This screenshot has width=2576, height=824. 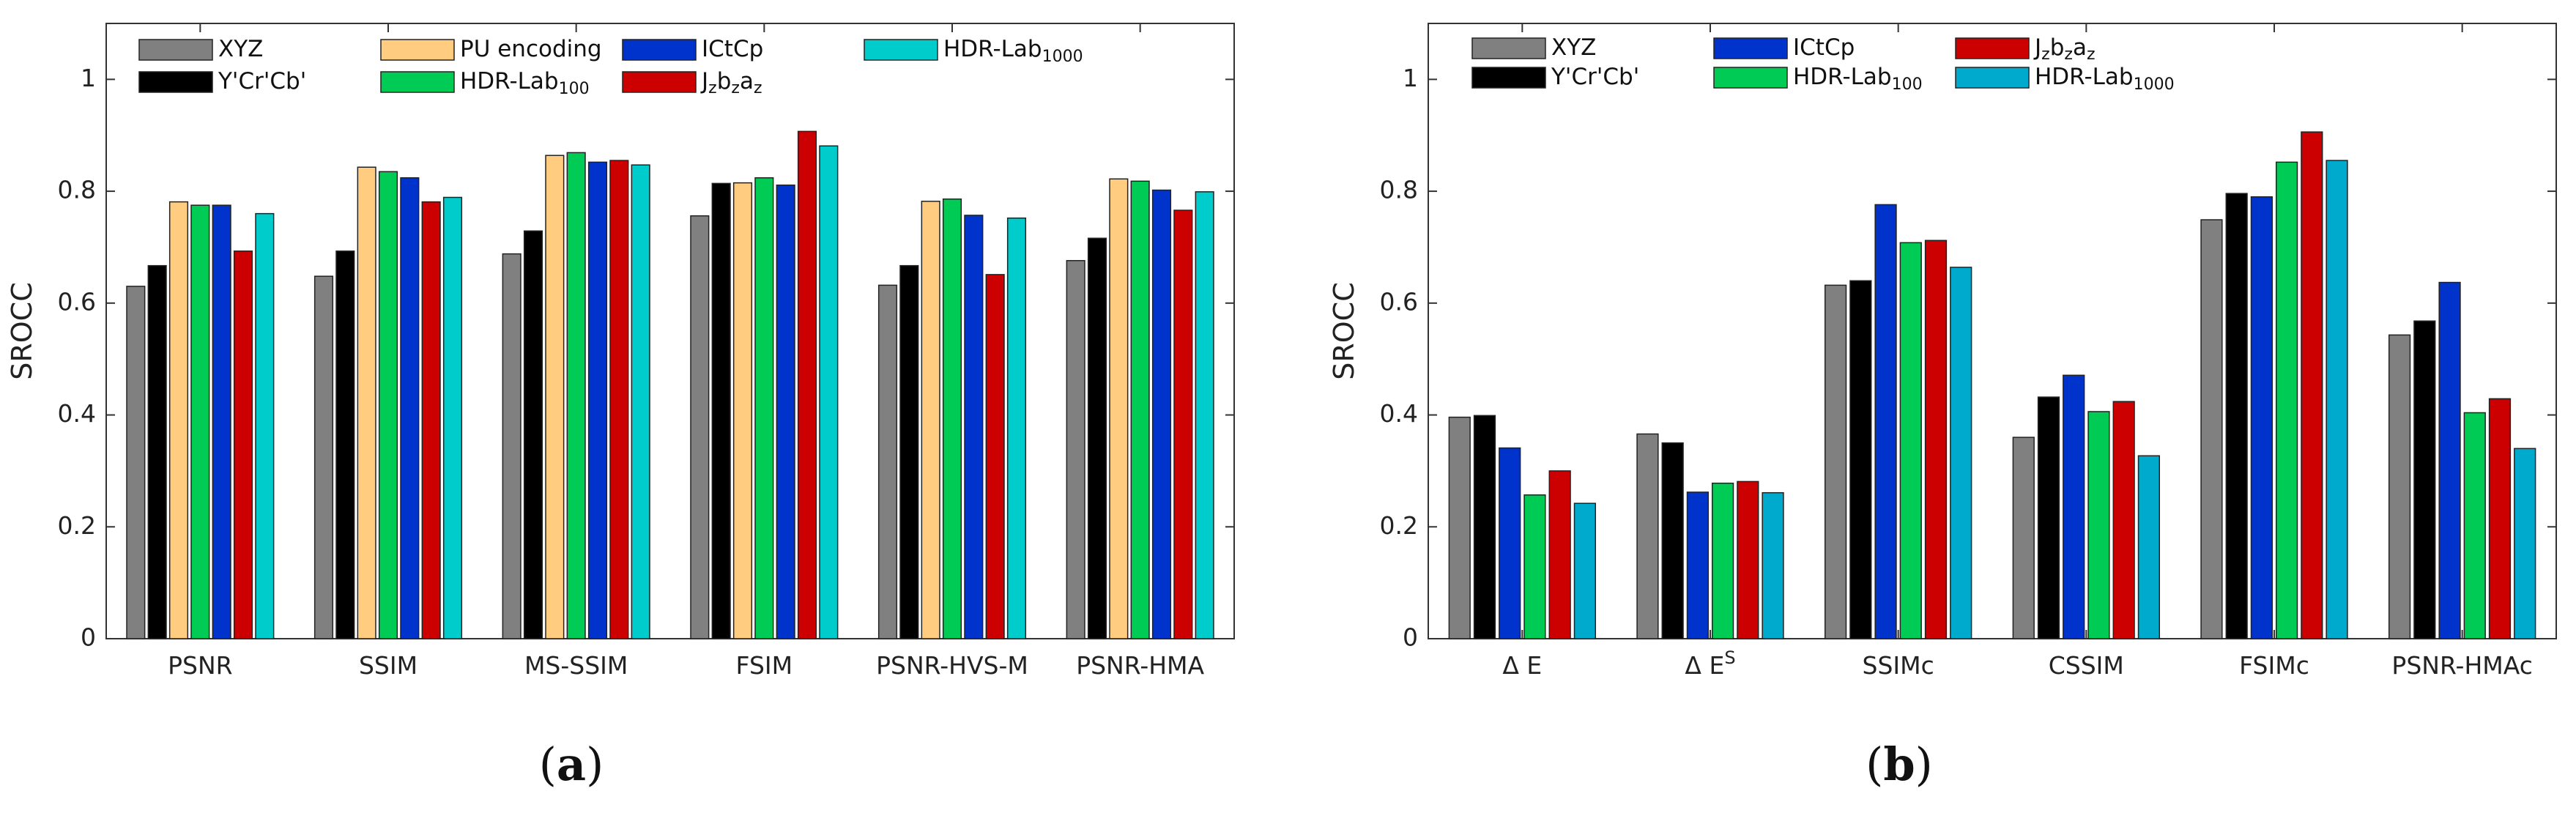 What do you see at coordinates (200, 665) in the screenshot?
I see `x-tick-label: PSNR` at bounding box center [200, 665].